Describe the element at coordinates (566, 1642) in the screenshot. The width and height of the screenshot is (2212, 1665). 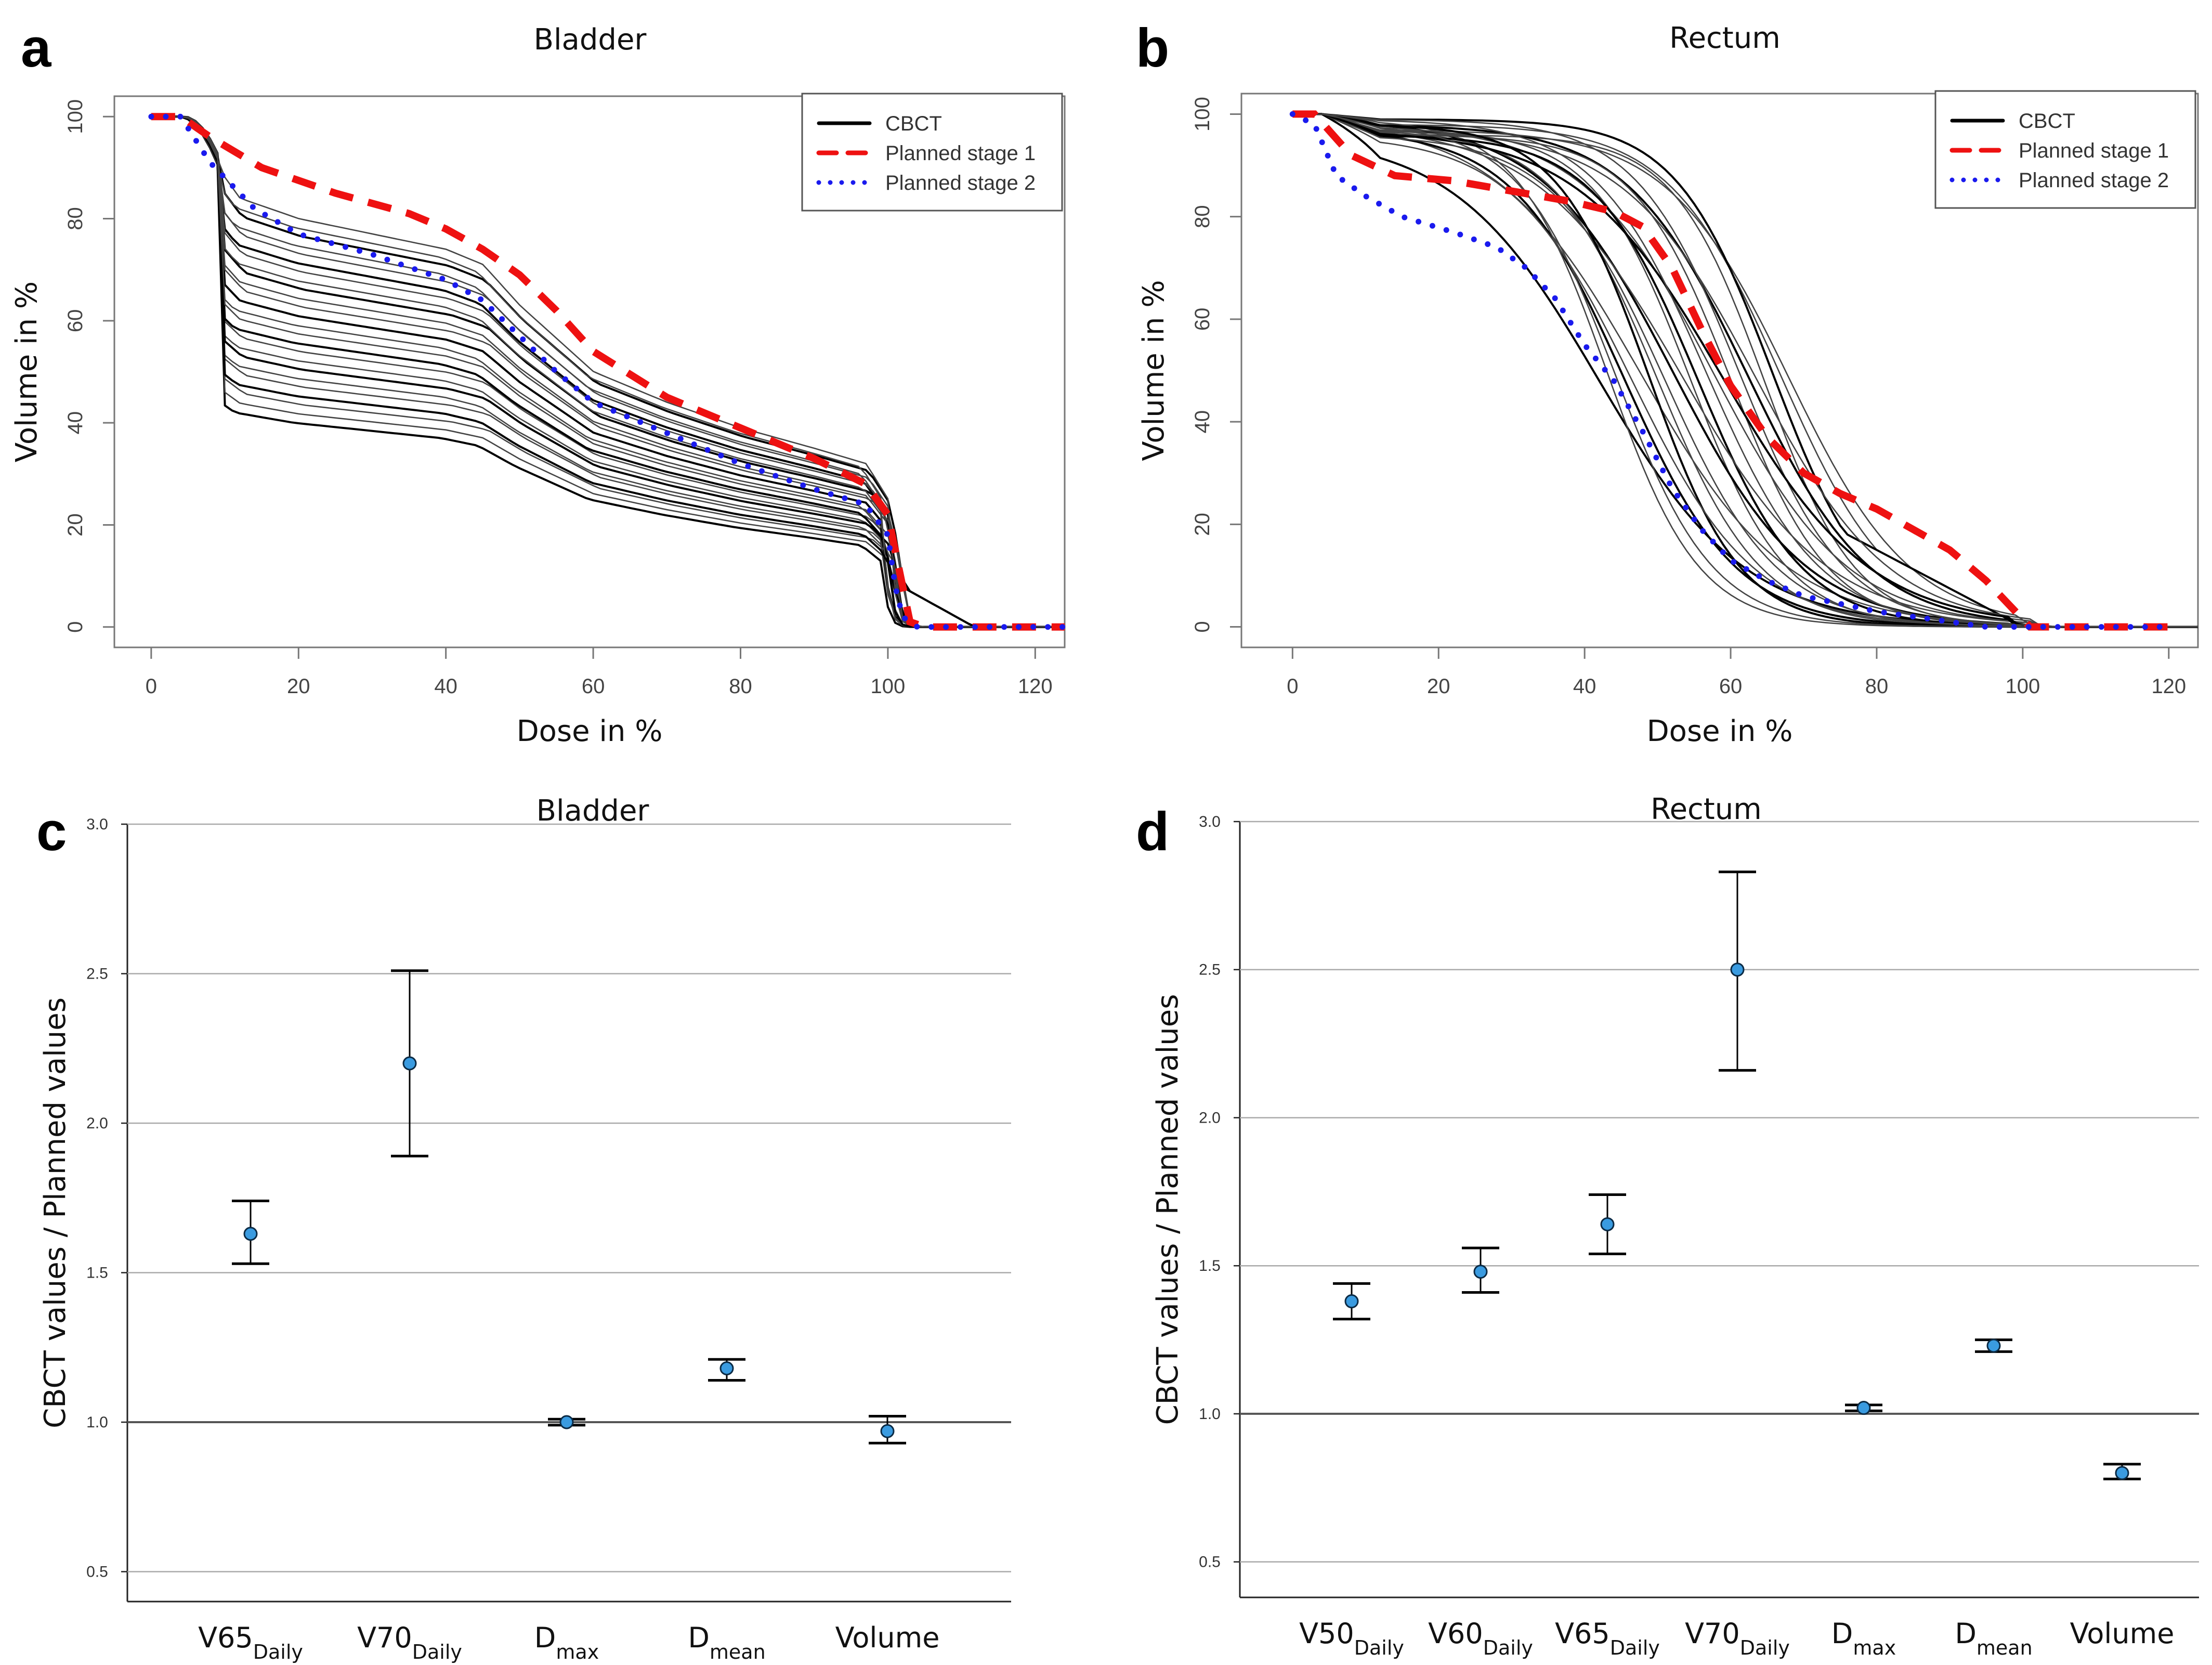
I see `category-label: Dmax` at that location.